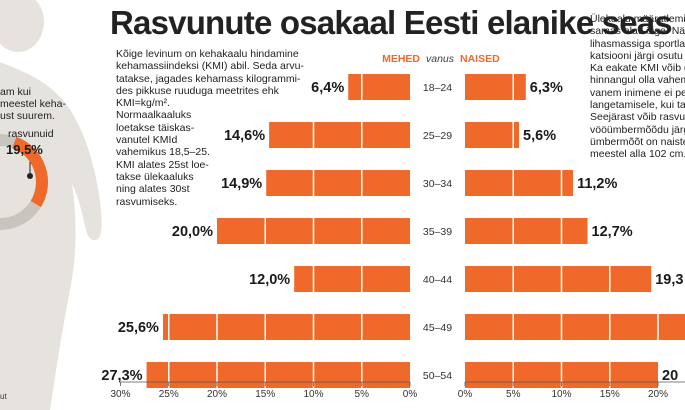 The width and height of the screenshot is (685, 410). I want to click on header-naised: NAISED, so click(480, 59).